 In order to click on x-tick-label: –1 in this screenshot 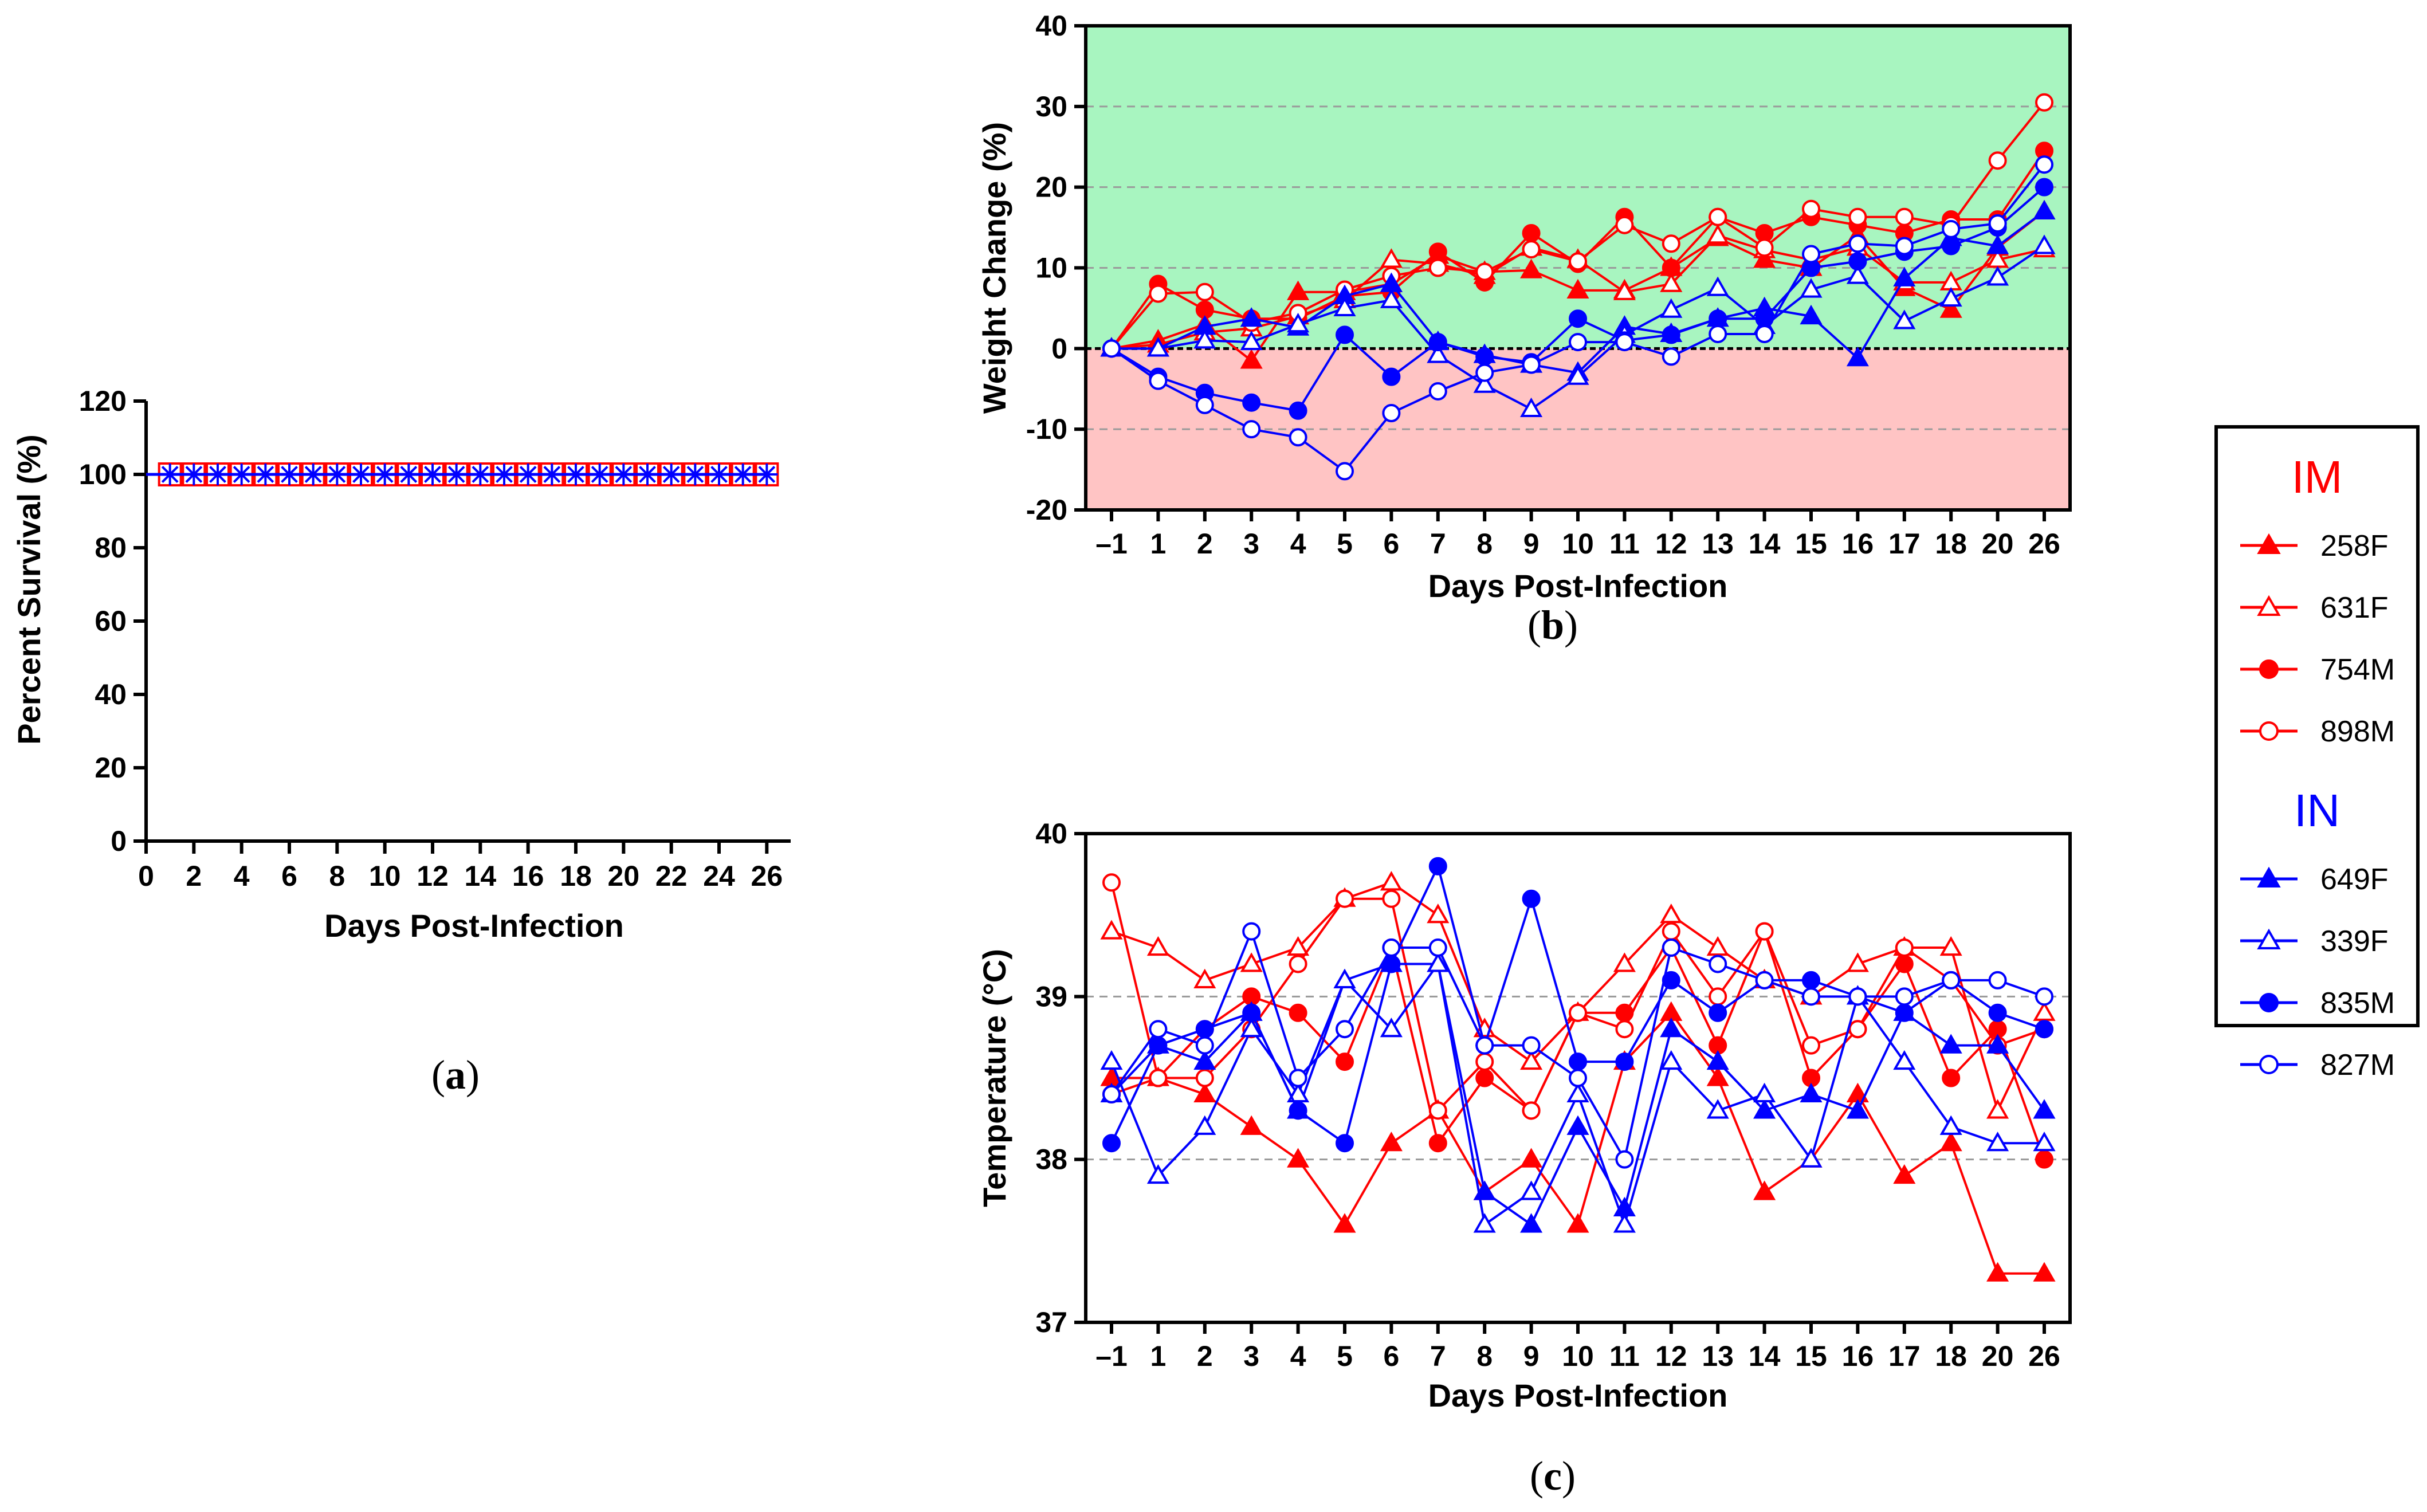, I will do `click(1112, 544)`.